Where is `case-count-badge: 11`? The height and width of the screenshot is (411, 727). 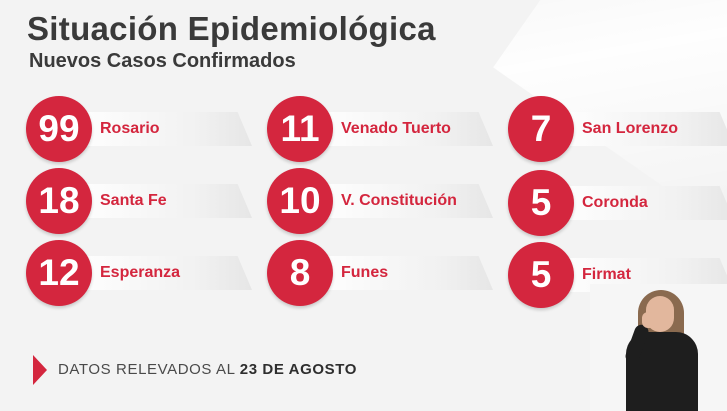
case-count-badge: 11 is located at coordinates (300, 129).